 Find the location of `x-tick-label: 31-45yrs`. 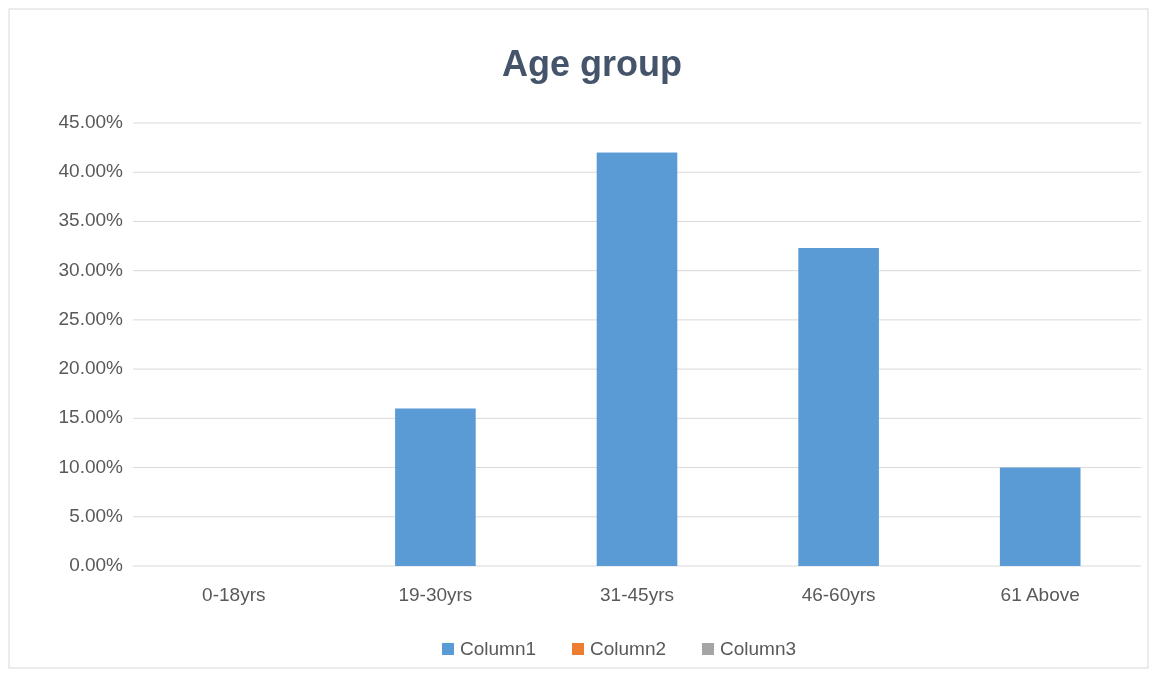

x-tick-label: 31-45yrs is located at coordinates (637, 595).